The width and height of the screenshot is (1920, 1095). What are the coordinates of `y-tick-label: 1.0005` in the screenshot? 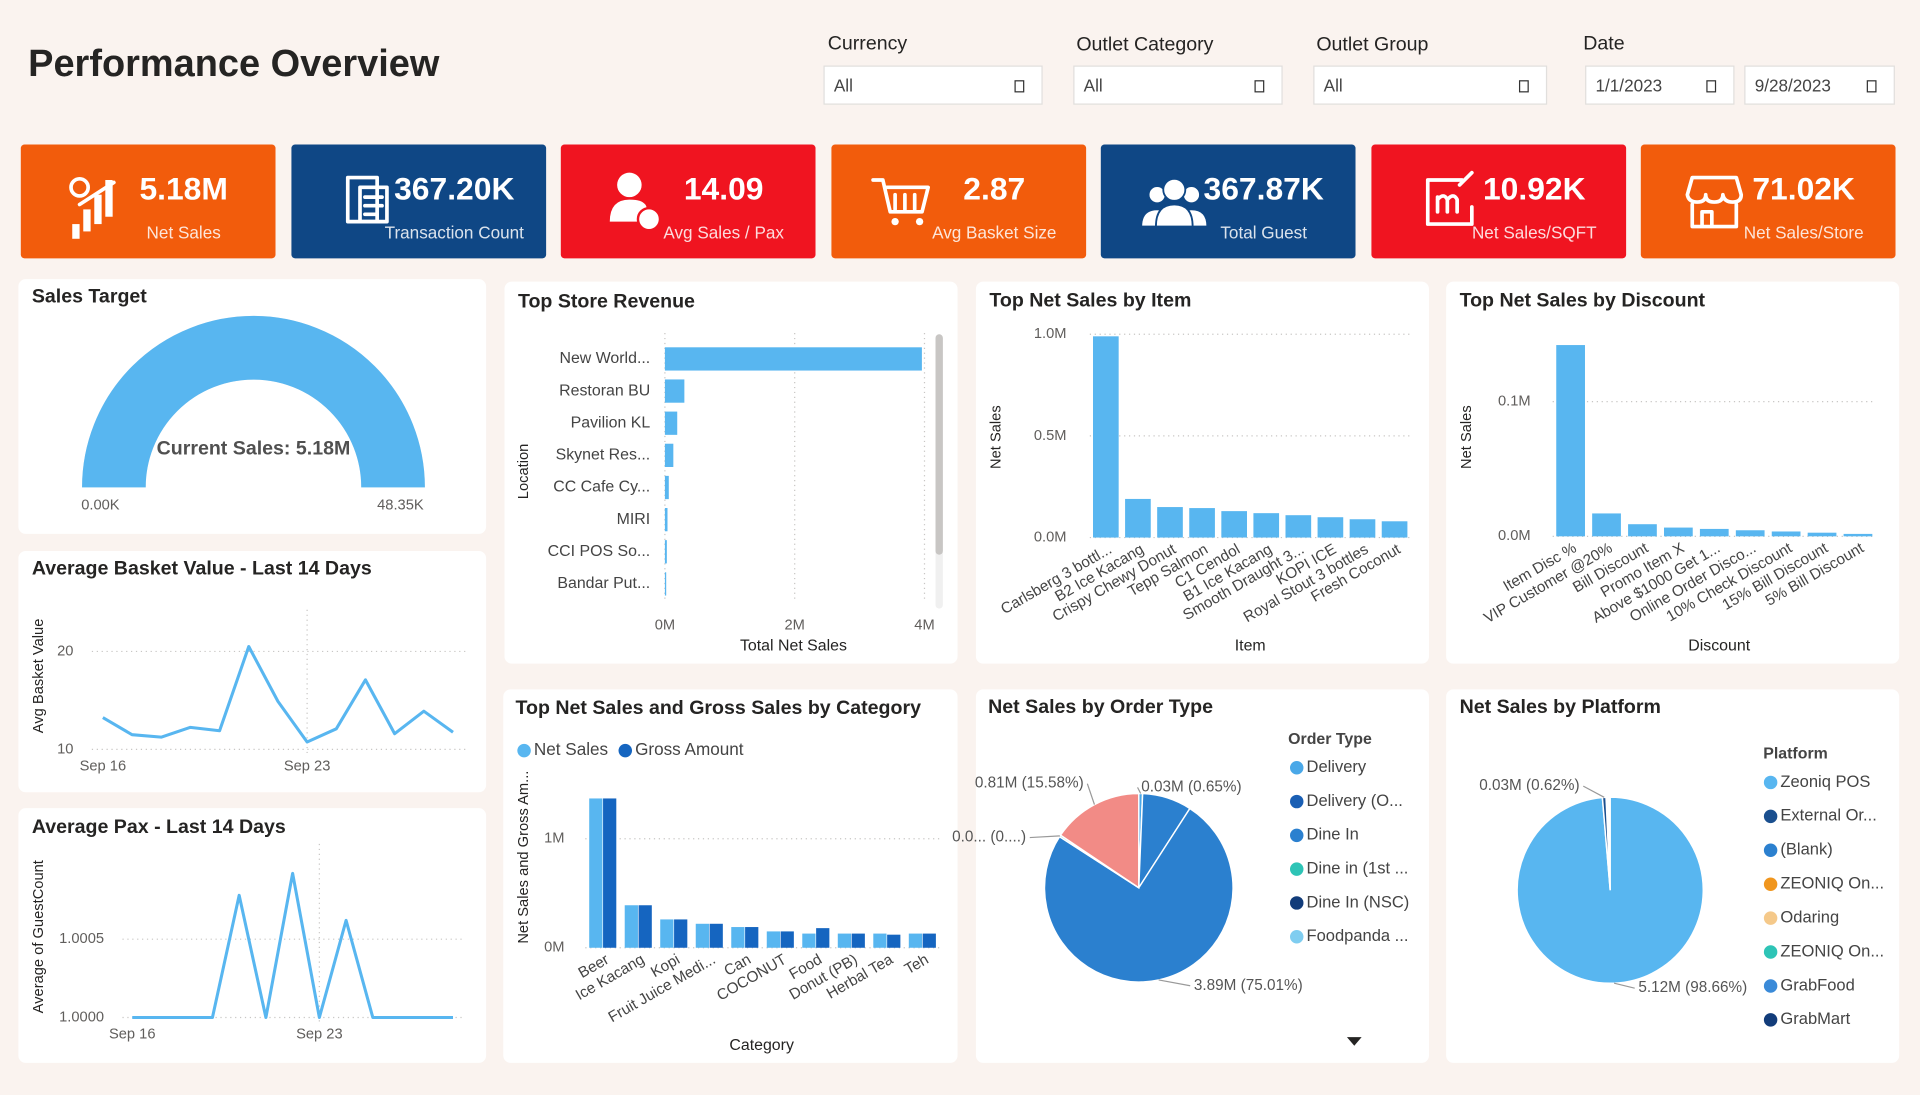 It's located at (81, 939).